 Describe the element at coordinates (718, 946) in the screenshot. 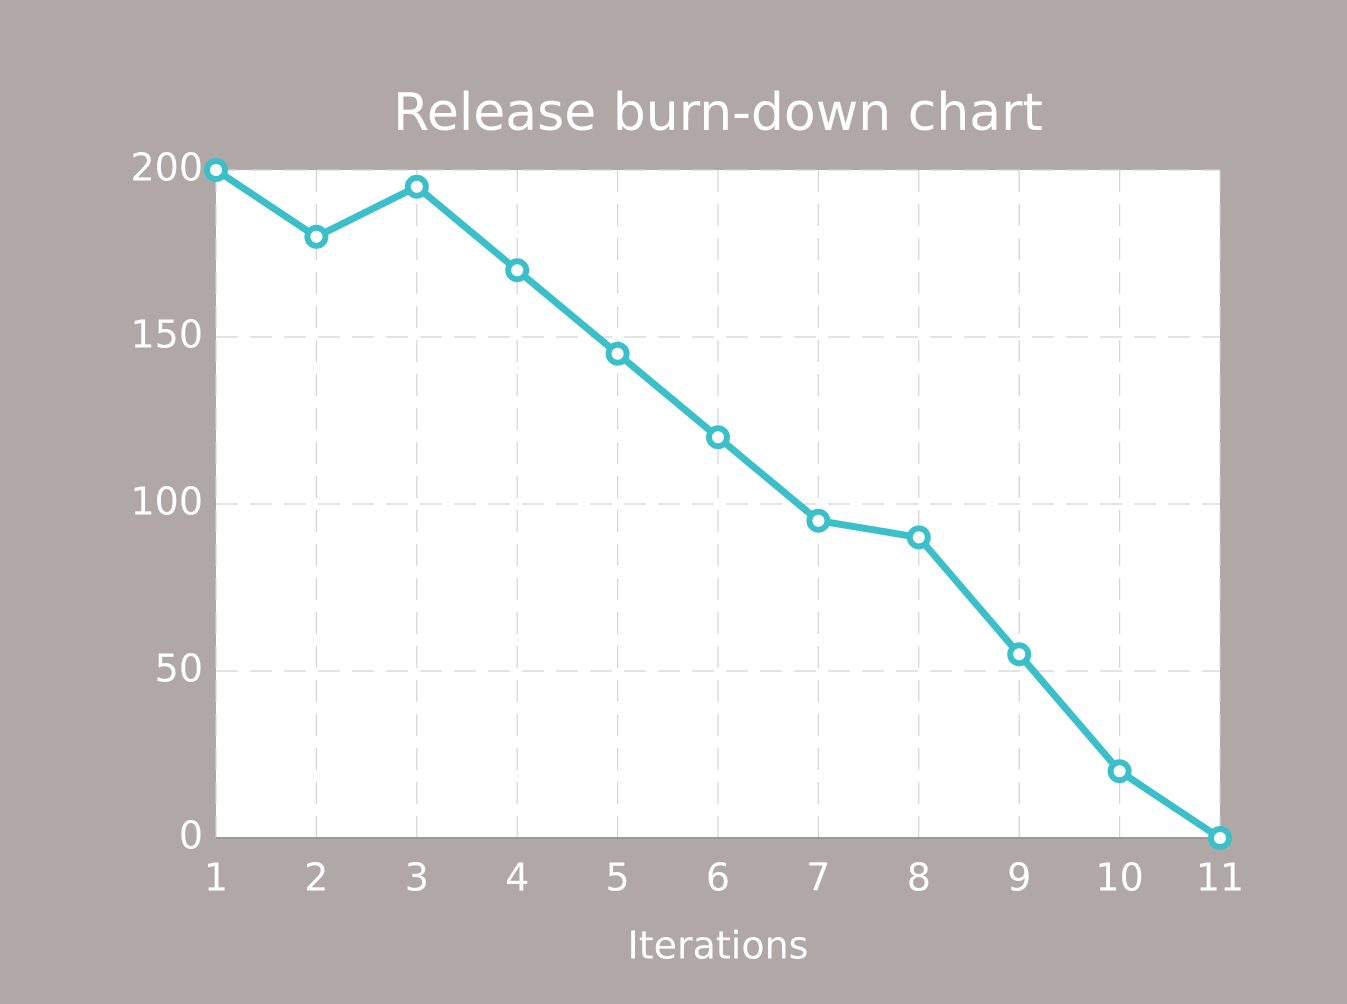

I see `x-axis-title: Iterations` at that location.